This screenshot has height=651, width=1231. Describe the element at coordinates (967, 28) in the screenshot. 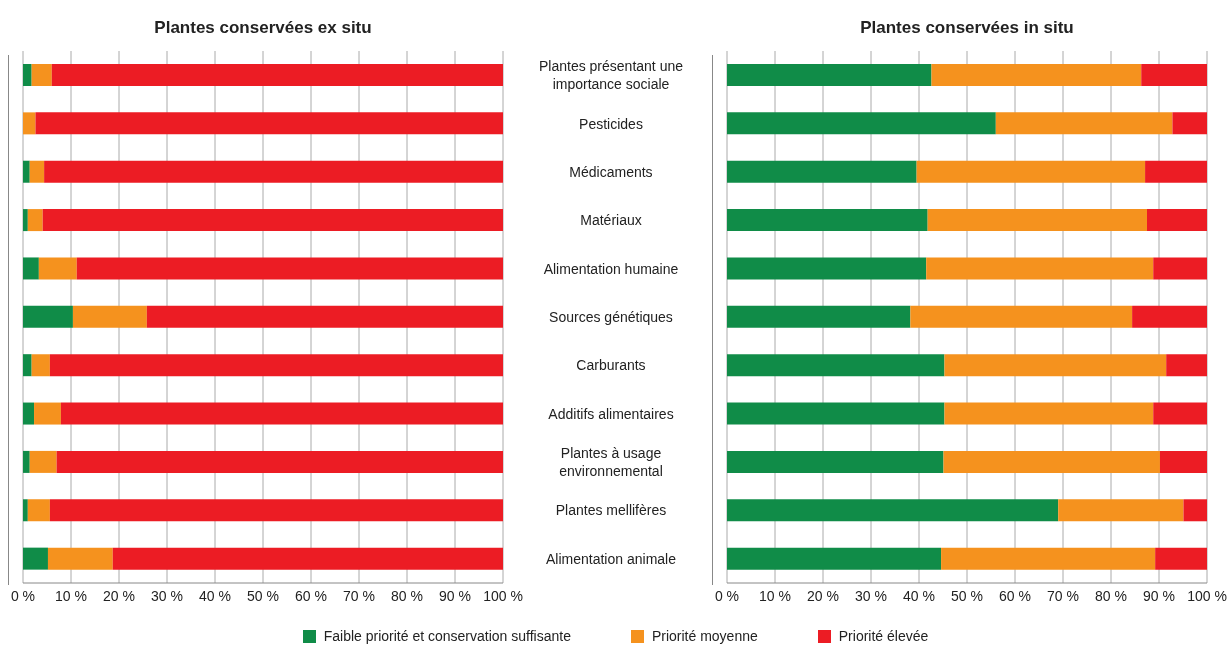

I see `chart-title: Plantes conservées in situ` at that location.